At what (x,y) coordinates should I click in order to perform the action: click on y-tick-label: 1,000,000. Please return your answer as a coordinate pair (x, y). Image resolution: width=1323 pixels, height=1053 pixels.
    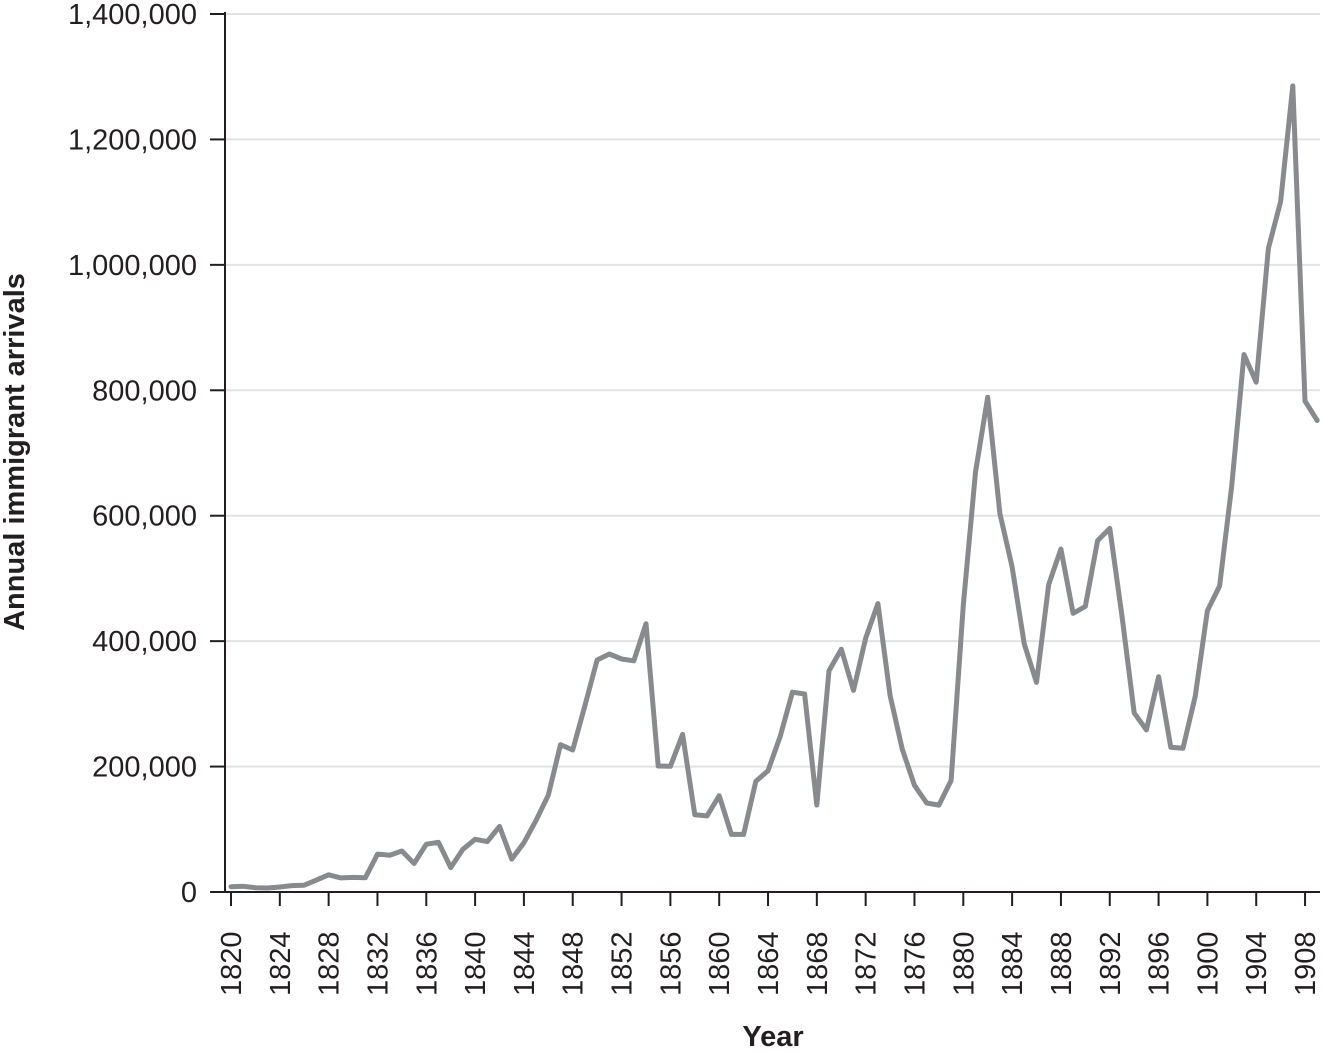
    Looking at the image, I should click on (132, 266).